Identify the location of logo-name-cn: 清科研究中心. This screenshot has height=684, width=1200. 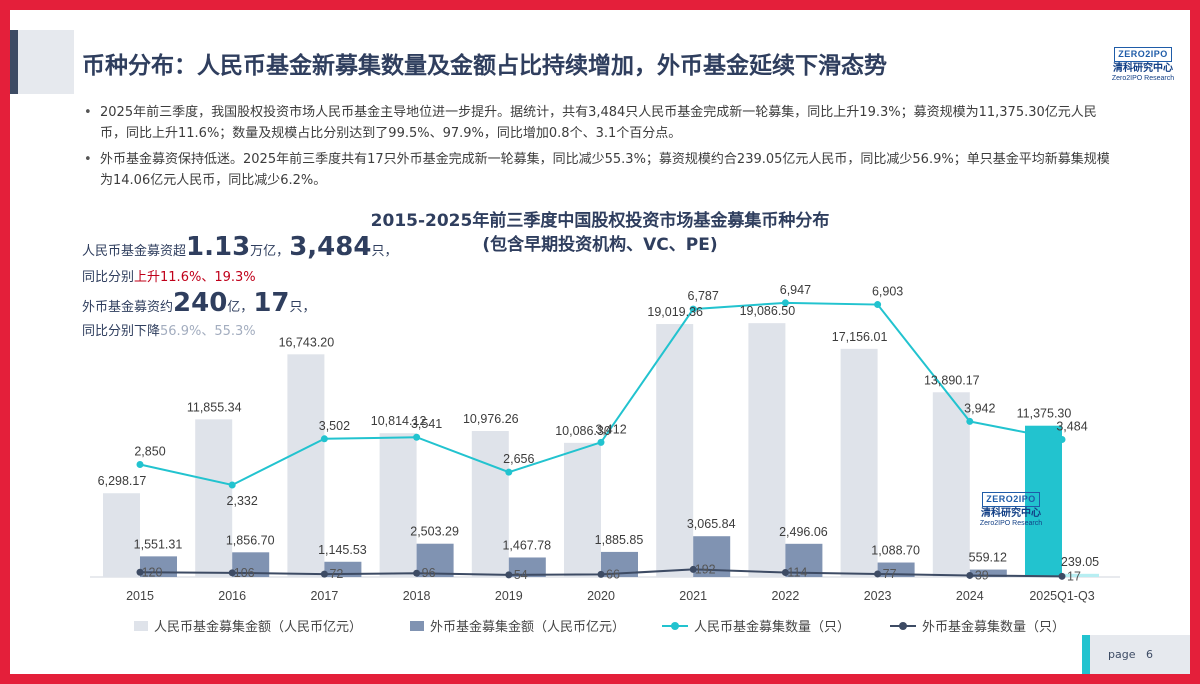
(1011, 513).